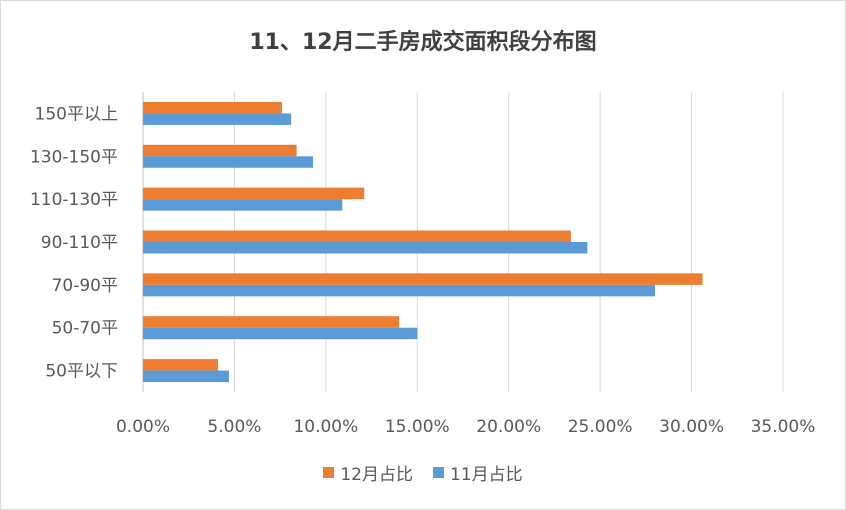 The image size is (846, 510). What do you see at coordinates (79, 243) in the screenshot?
I see `category-label: 90-110平` at bounding box center [79, 243].